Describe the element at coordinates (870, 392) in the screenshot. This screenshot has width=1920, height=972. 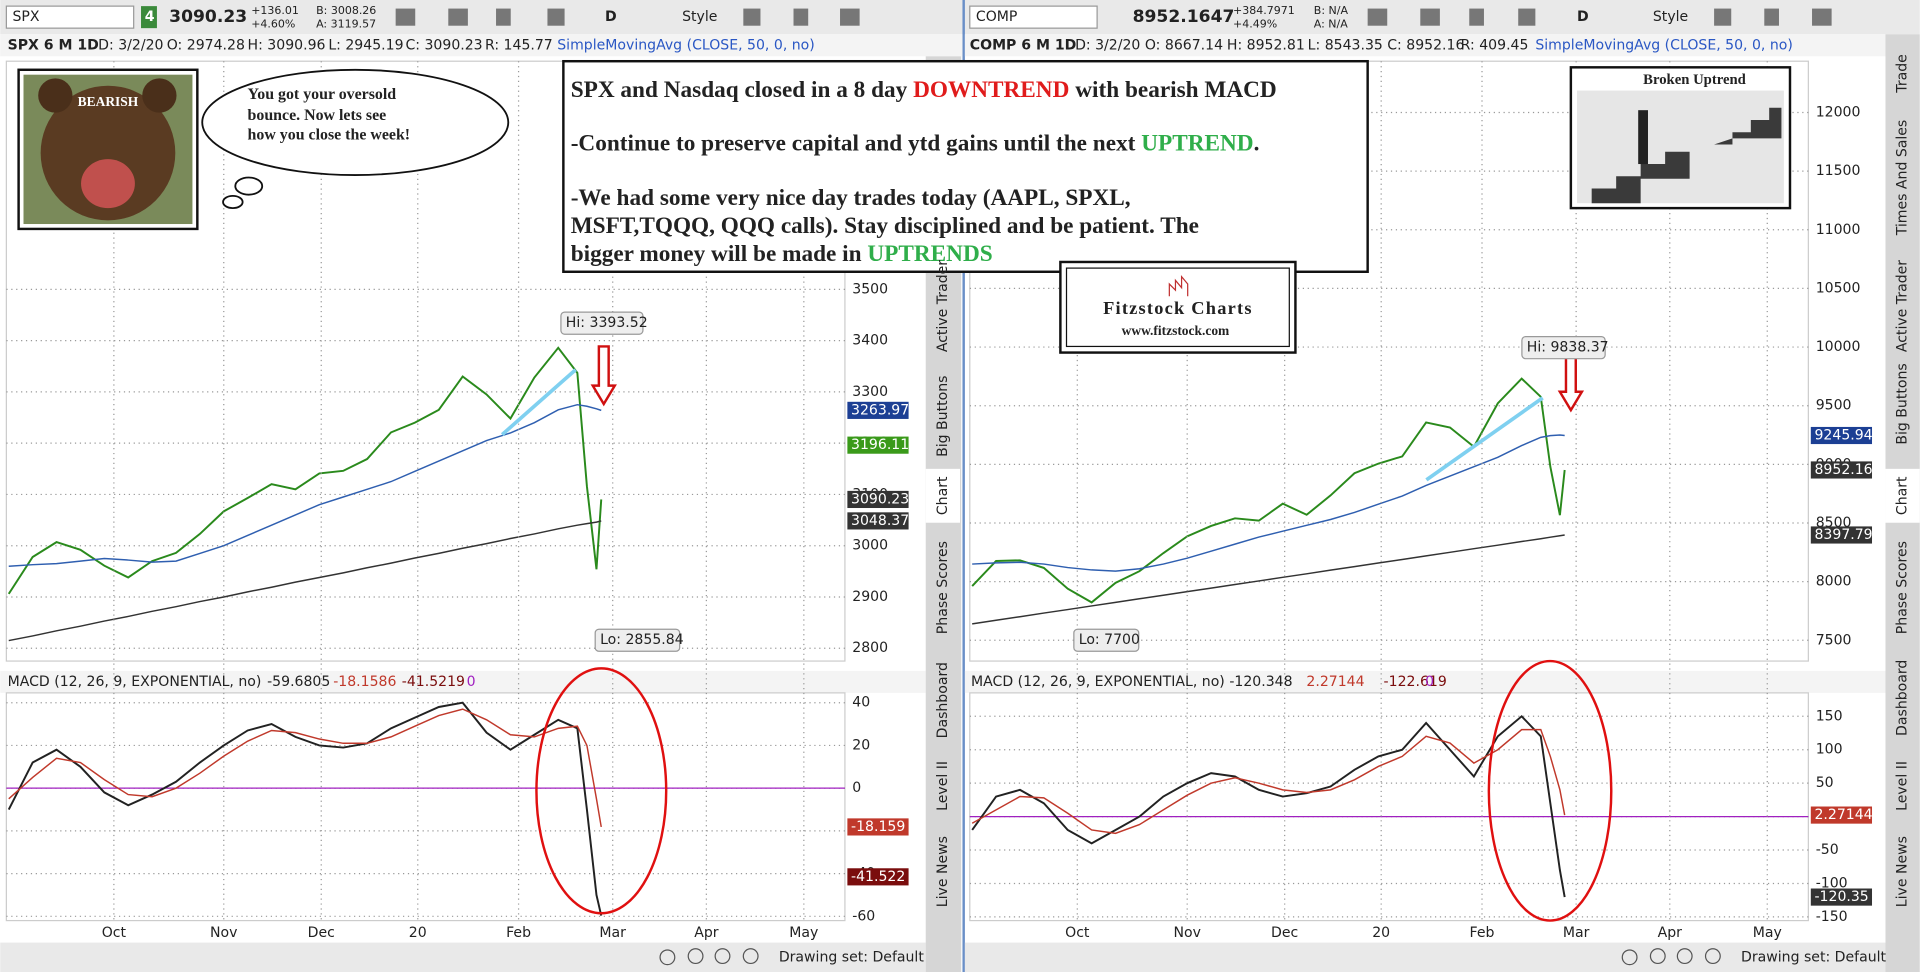
I see `y-tick-label: 3300` at that location.